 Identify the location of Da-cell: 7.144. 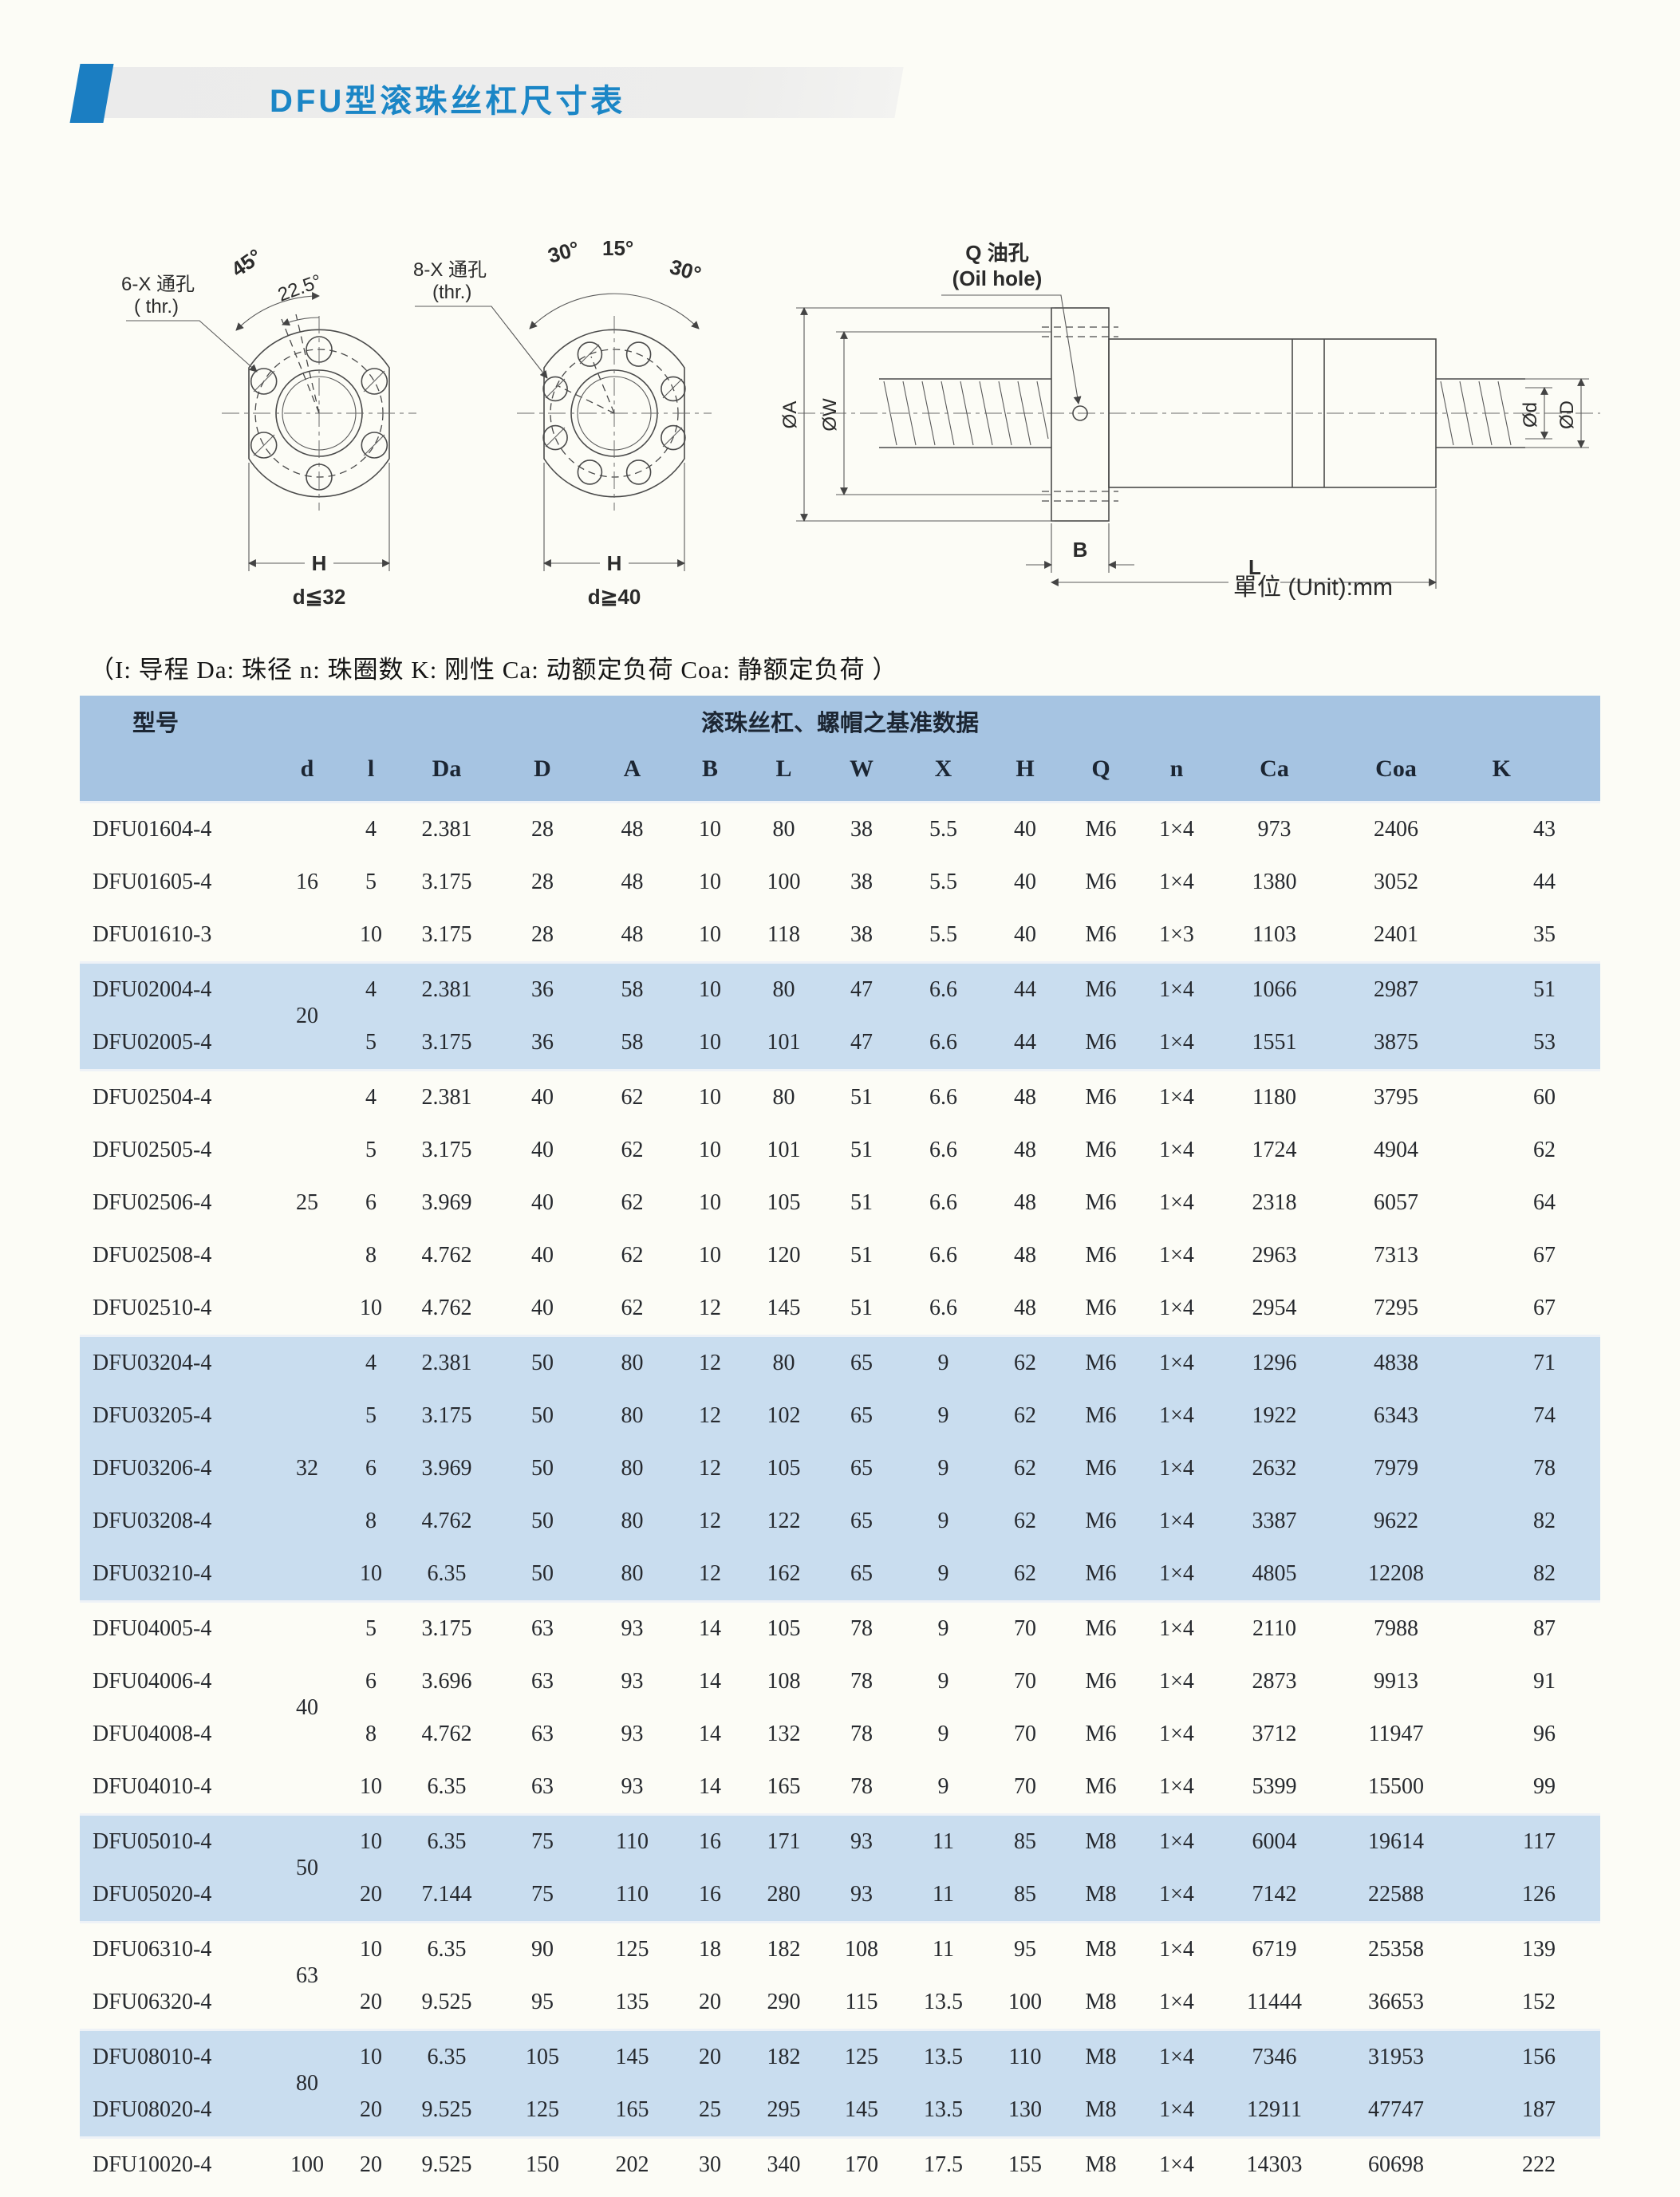
(446, 1895).